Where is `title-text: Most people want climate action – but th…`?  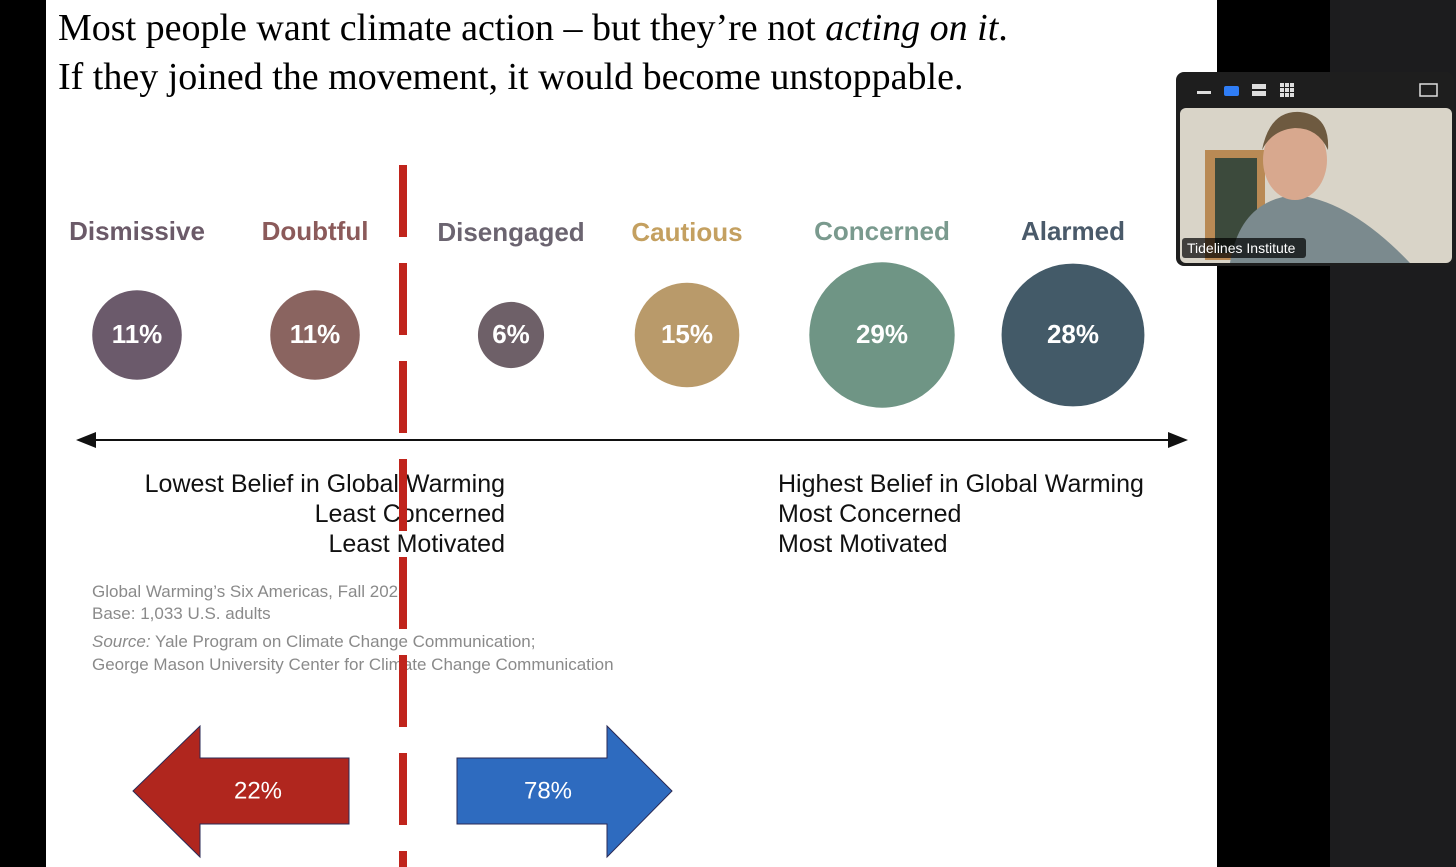 title-text: Most people want climate action – but th… is located at coordinates (441, 28).